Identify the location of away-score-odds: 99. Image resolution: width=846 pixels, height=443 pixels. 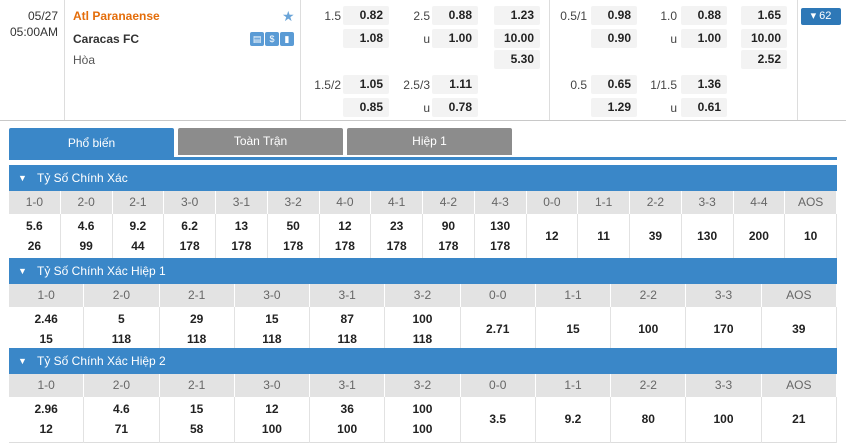
(86, 246).